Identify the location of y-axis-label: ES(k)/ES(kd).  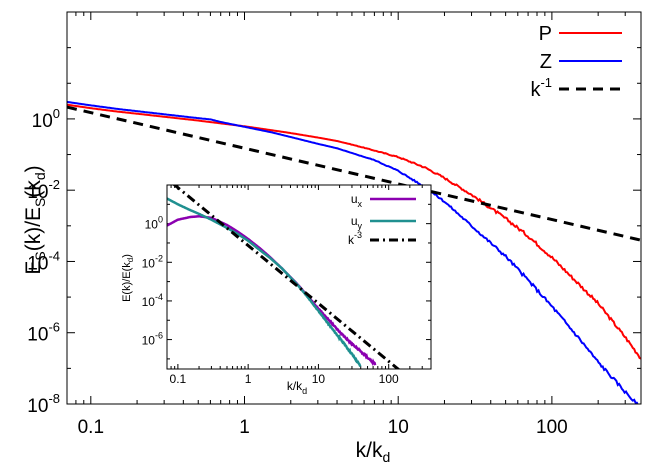
(35, 219).